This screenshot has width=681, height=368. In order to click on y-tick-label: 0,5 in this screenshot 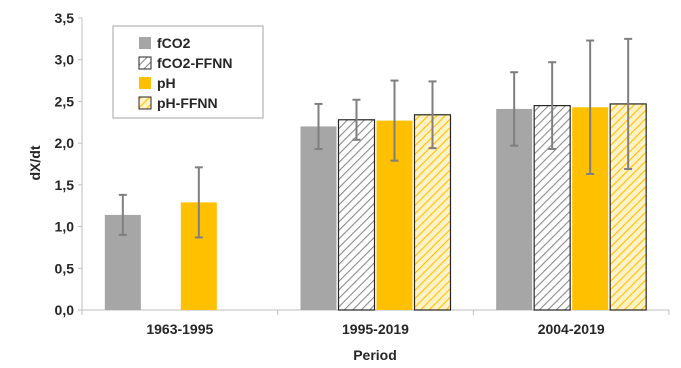, I will do `click(65, 268)`.